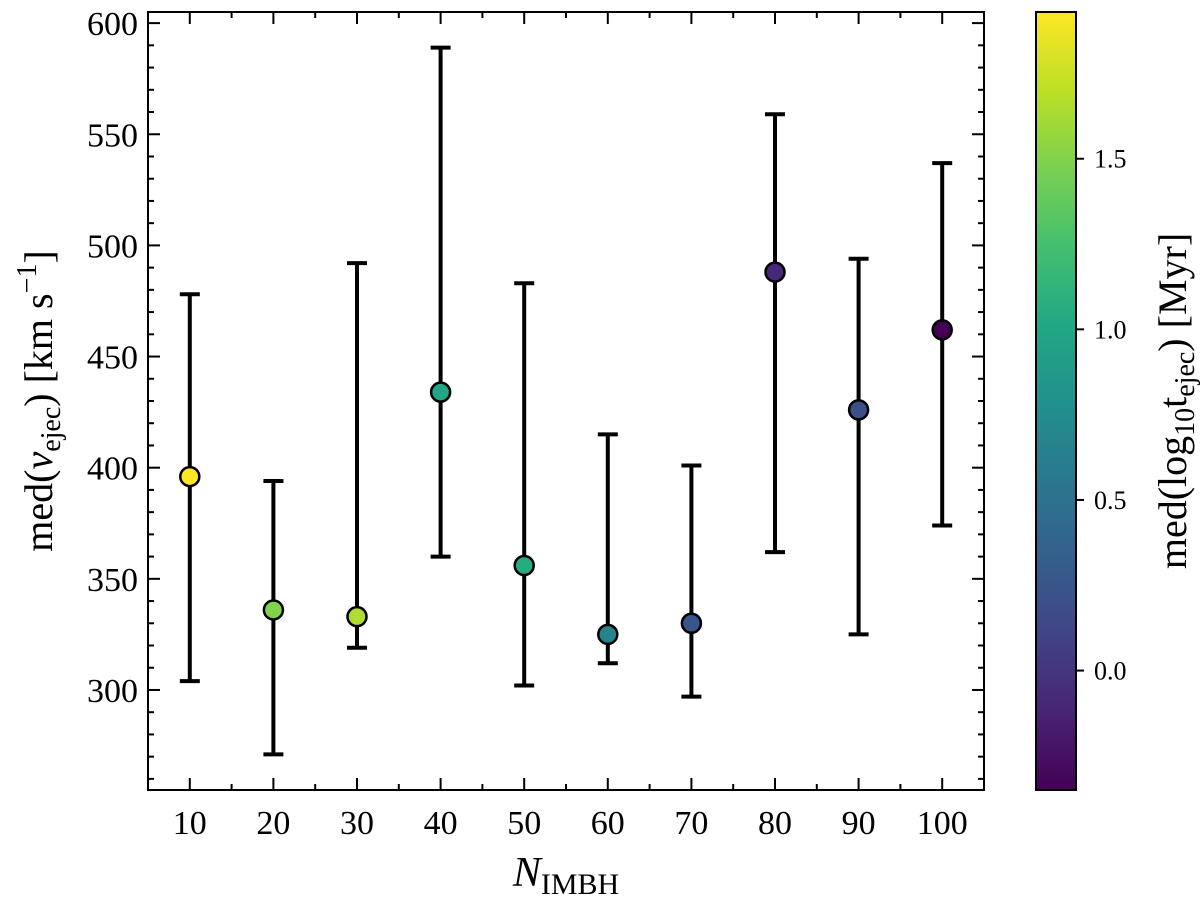 The height and width of the screenshot is (898, 1200). What do you see at coordinates (570, 823) in the screenshot?
I see `x-tick-labels: 10 20 30 40 50 60 70 80 90 100` at bounding box center [570, 823].